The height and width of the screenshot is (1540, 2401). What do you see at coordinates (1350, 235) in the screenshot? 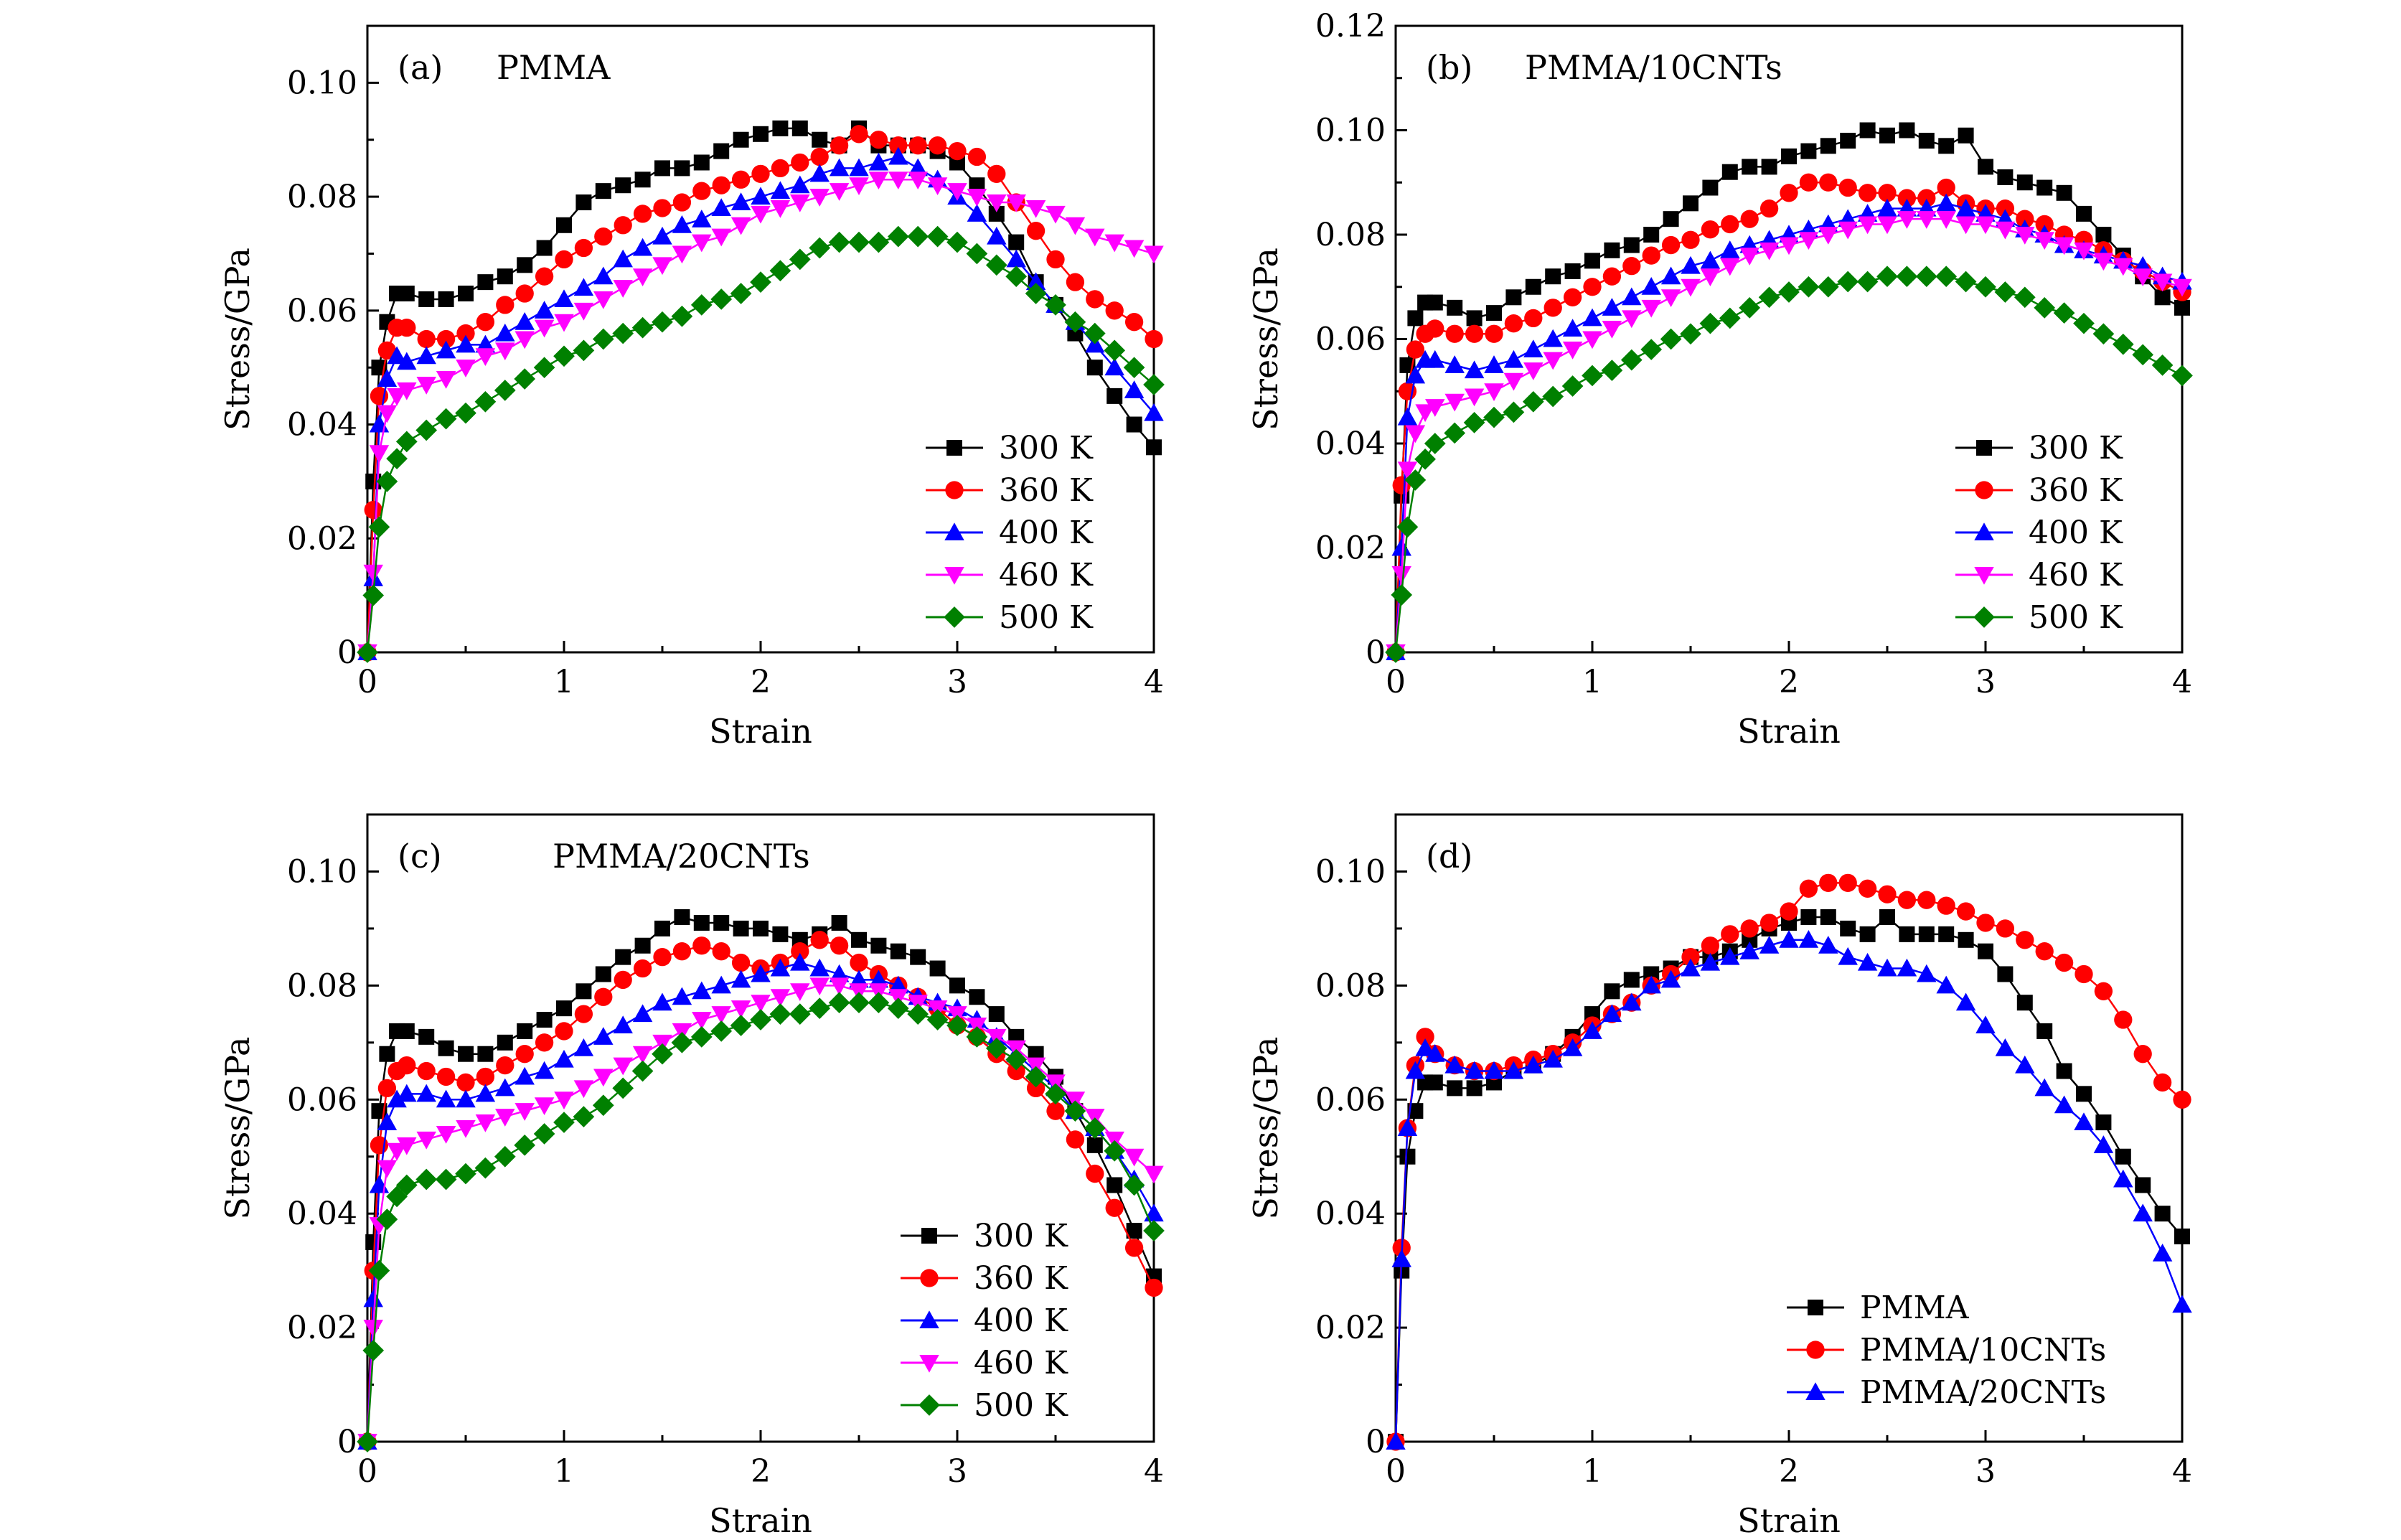
I see `y-tick-label: 0.08` at bounding box center [1350, 235].